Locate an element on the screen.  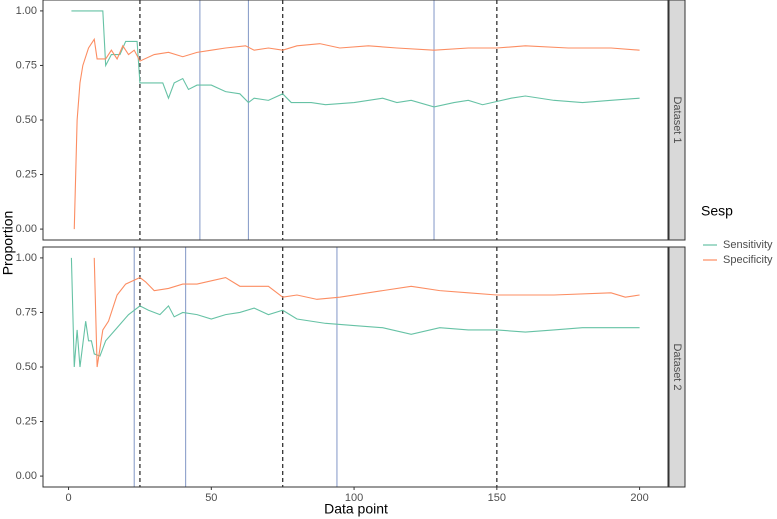
x-tick-label: 100 is located at coordinates (354, 498).